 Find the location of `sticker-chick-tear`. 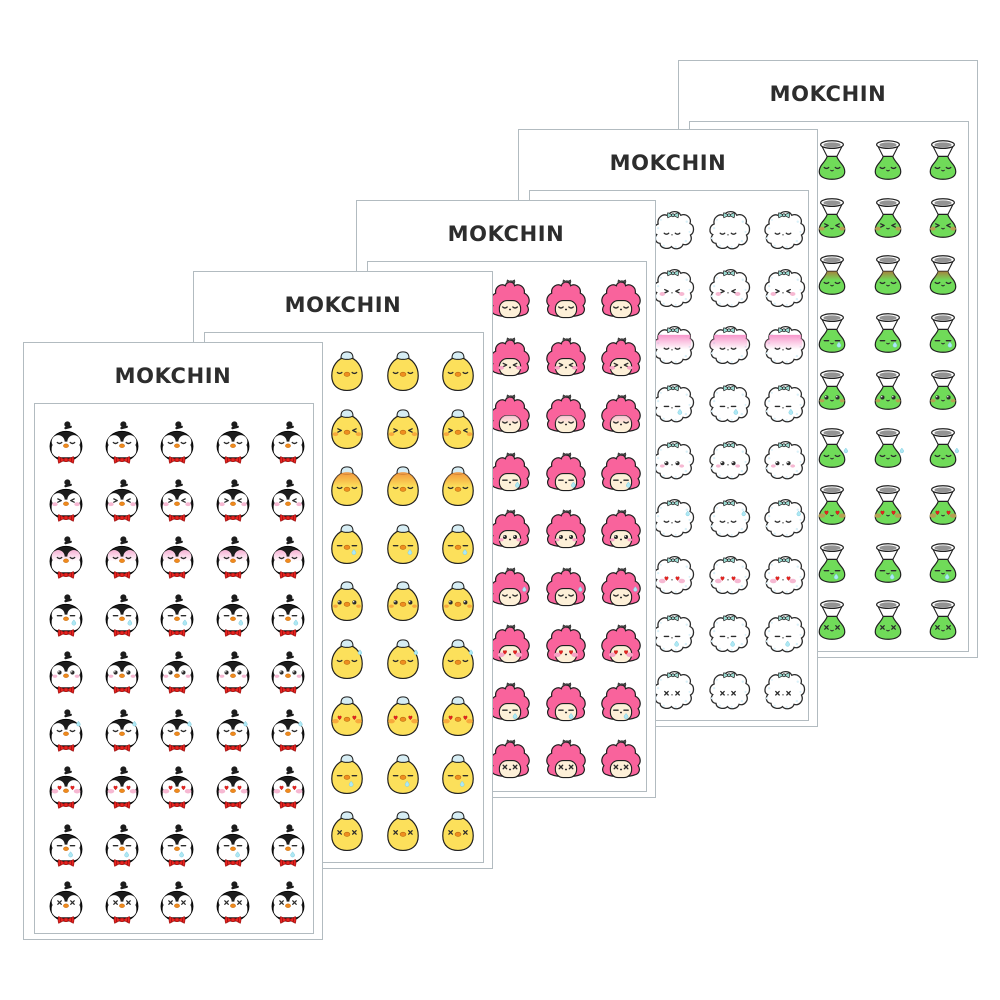

sticker-chick-tear is located at coordinates (403, 545).